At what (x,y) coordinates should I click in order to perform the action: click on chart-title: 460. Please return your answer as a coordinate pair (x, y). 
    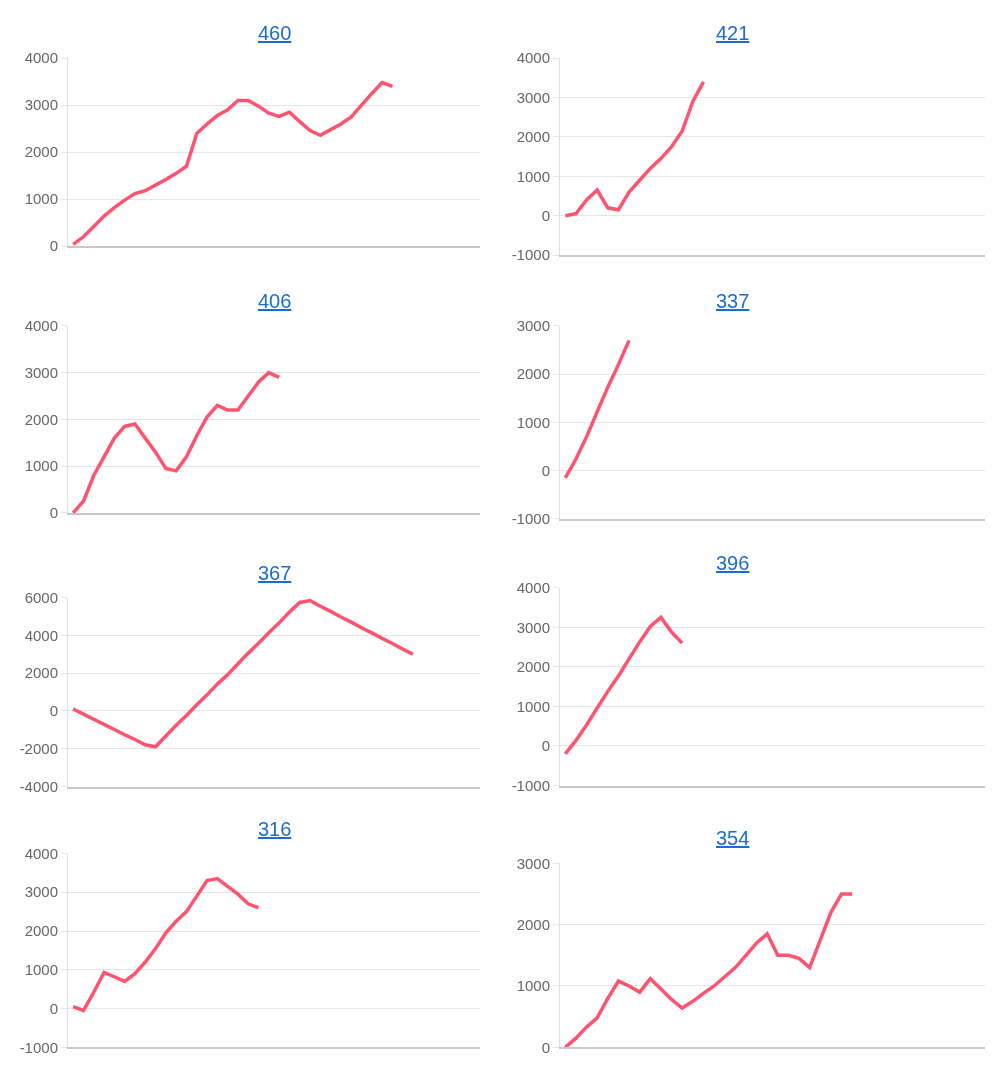
    Looking at the image, I should click on (275, 33).